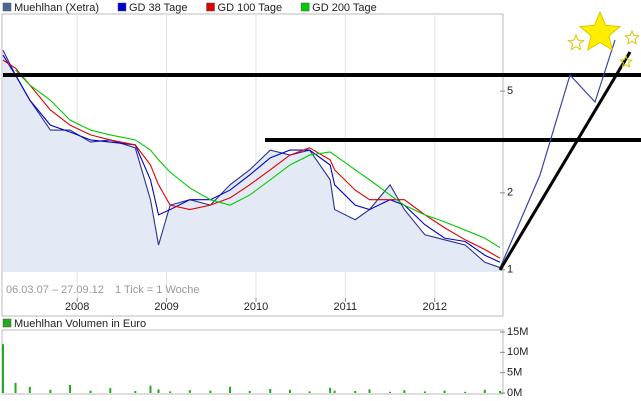  What do you see at coordinates (435, 307) in the screenshot?
I see `x-tick-label: 2012` at bounding box center [435, 307].